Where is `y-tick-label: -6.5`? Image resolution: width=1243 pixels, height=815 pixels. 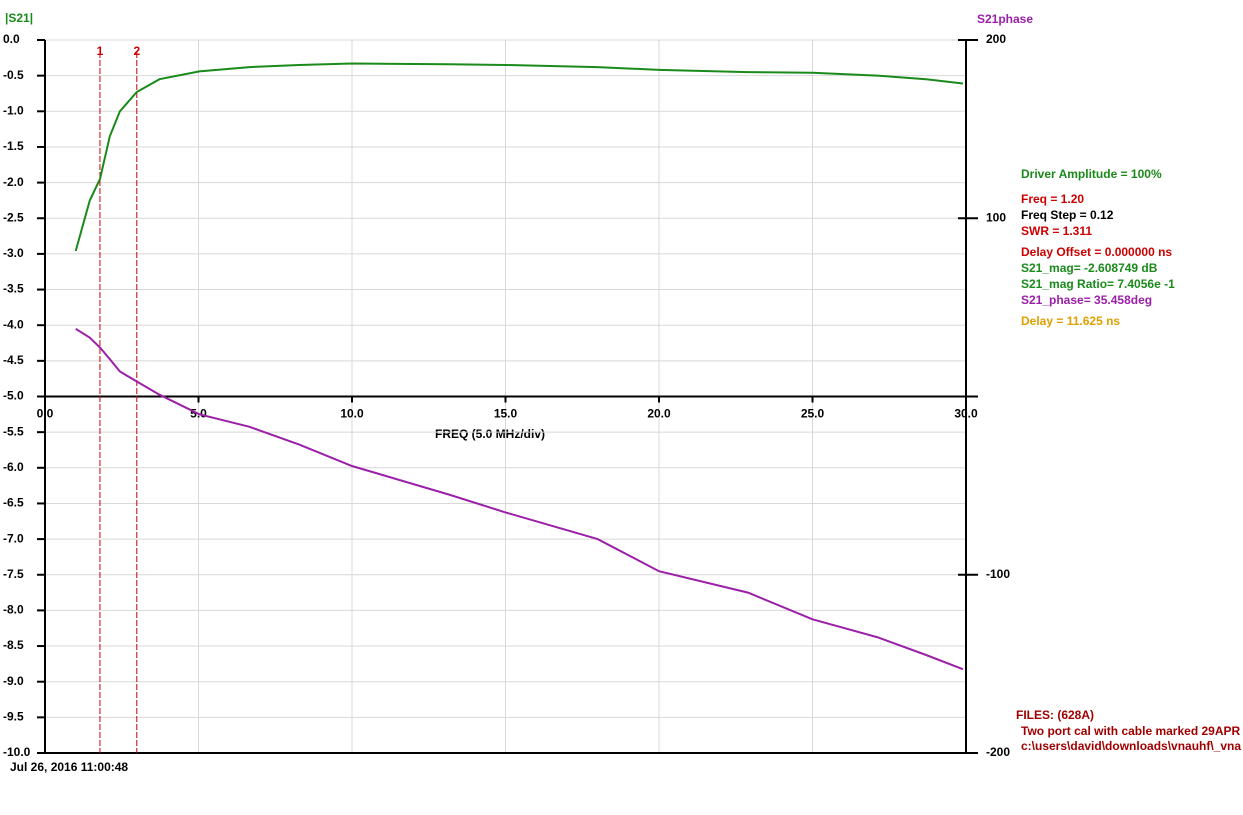
y-tick-label: -6.5 is located at coordinates (13, 503).